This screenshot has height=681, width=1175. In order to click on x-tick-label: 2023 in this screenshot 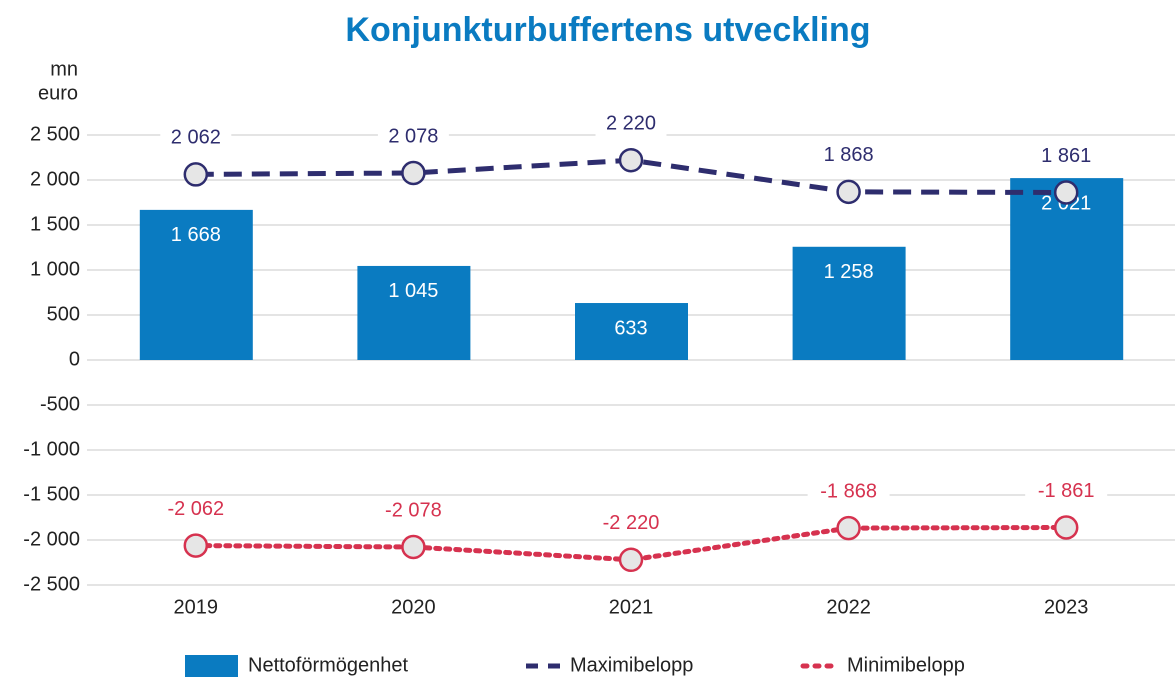, I will do `click(1066, 607)`.